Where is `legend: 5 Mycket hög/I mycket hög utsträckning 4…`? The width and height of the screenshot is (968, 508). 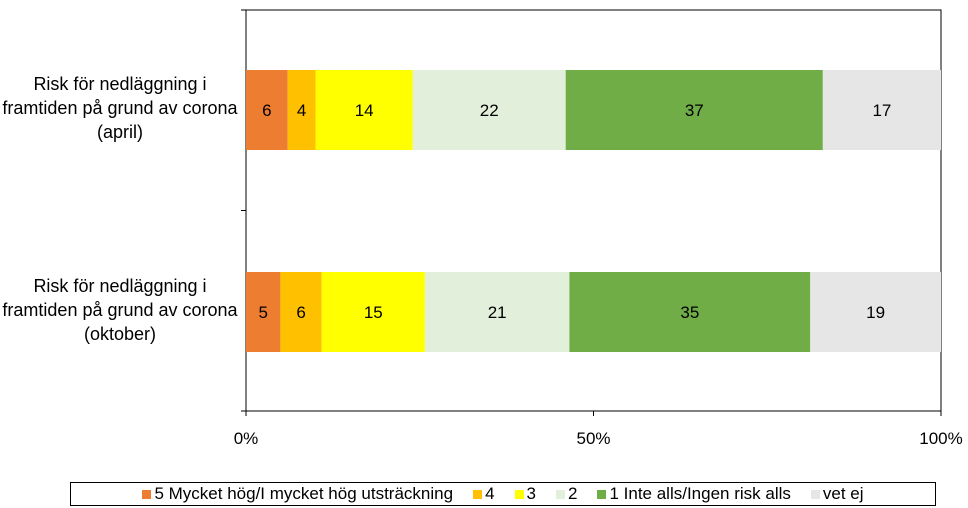
legend: 5 Mycket hög/I mycket hög utsträckning 4… is located at coordinates (503, 494).